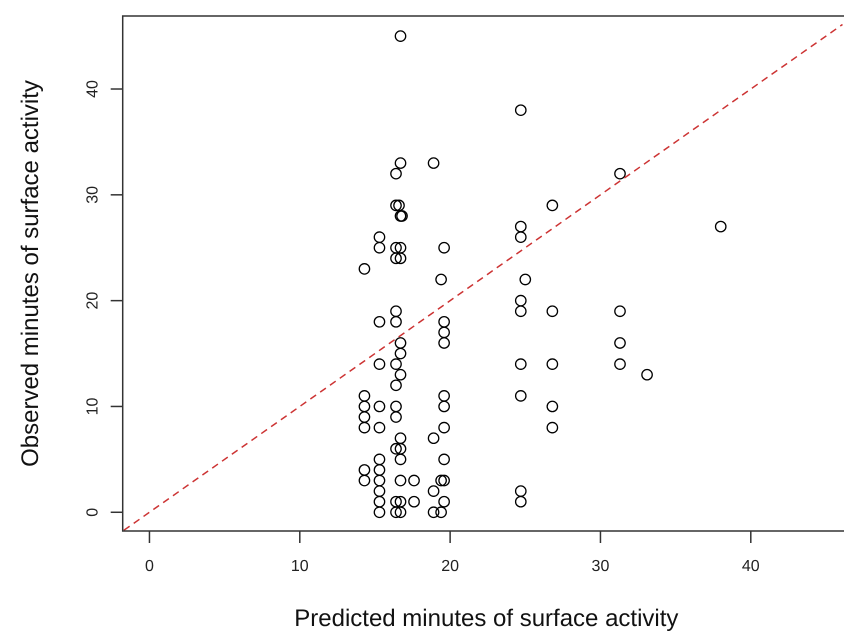 The height and width of the screenshot is (640, 844). What do you see at coordinates (149, 566) in the screenshot?
I see `x-tick-label: 0` at bounding box center [149, 566].